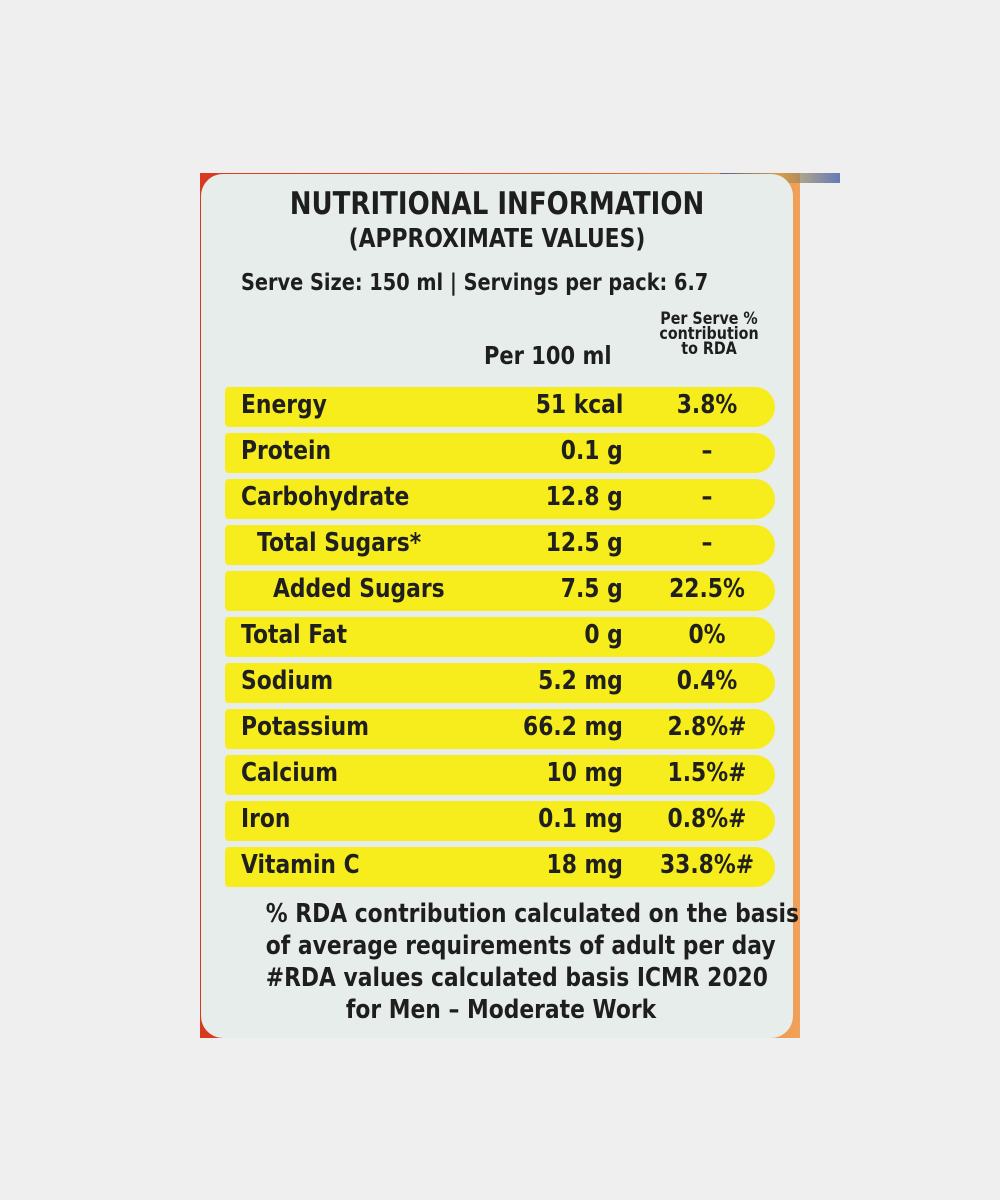  I want to click on nutrient-row-iron: Iron 0.1 mg 0.8%#, so click(500, 821).